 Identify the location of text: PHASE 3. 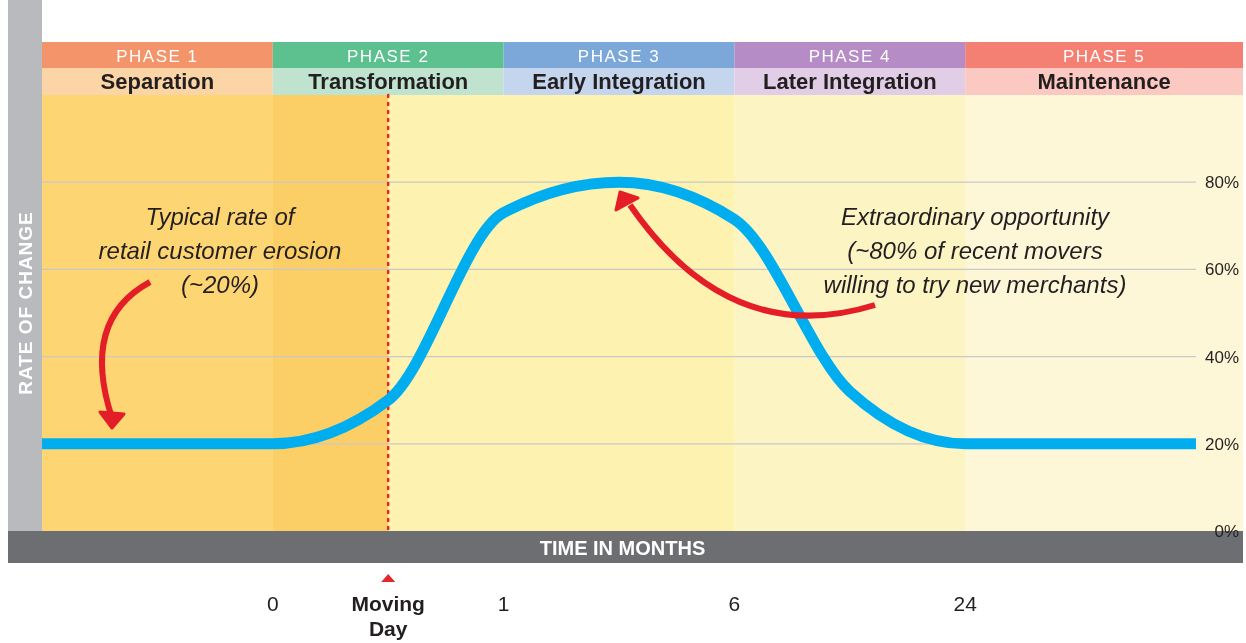
(619, 56).